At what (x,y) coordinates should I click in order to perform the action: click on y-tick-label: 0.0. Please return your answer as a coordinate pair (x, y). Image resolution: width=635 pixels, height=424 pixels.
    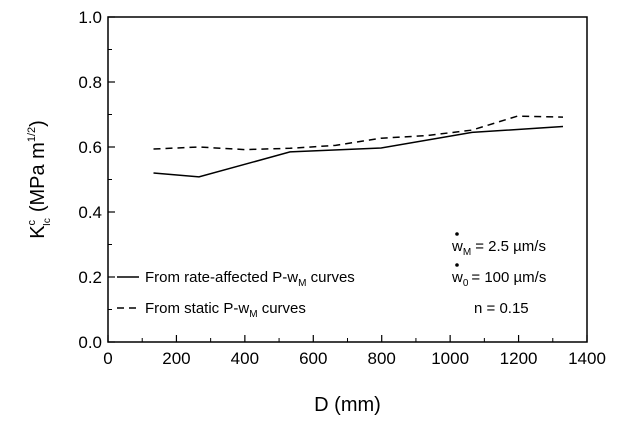
    Looking at the image, I should click on (90, 342).